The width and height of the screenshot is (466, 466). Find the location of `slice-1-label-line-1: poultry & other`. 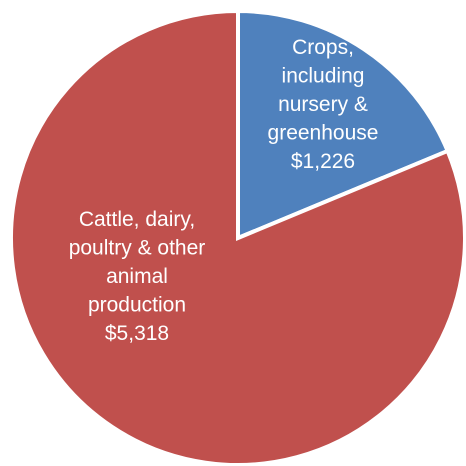

slice-1-label-line-1: poultry & other is located at coordinates (137, 248).